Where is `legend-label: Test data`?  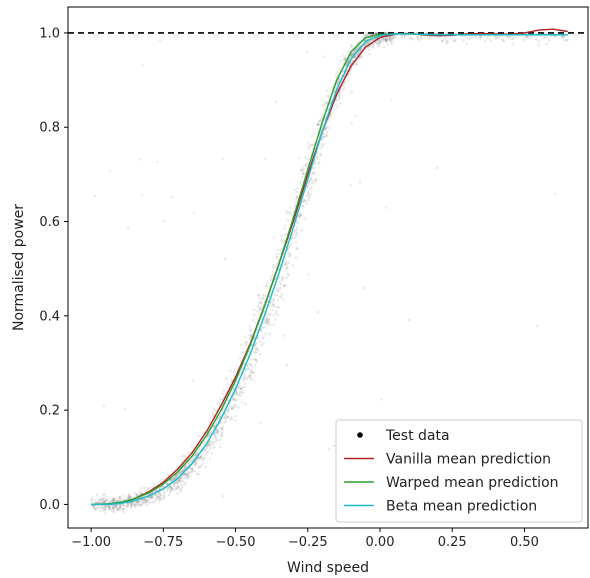
legend-label: Test data is located at coordinates (417, 436).